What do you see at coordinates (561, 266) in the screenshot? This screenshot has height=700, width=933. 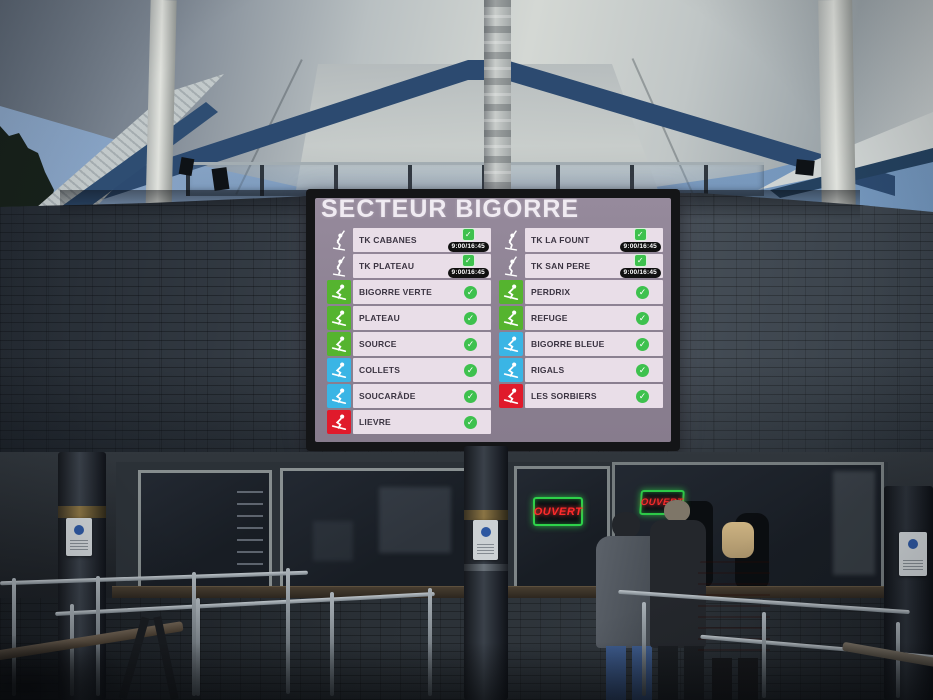 I see `run-name: TK SAN PERE` at bounding box center [561, 266].